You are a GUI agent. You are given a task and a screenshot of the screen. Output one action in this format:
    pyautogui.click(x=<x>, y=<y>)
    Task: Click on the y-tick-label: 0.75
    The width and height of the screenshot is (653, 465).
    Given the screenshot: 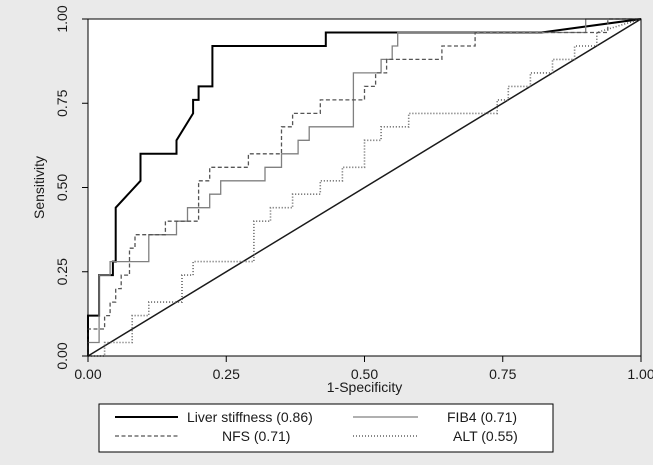 What is the action you would take?
    pyautogui.click(x=62, y=102)
    